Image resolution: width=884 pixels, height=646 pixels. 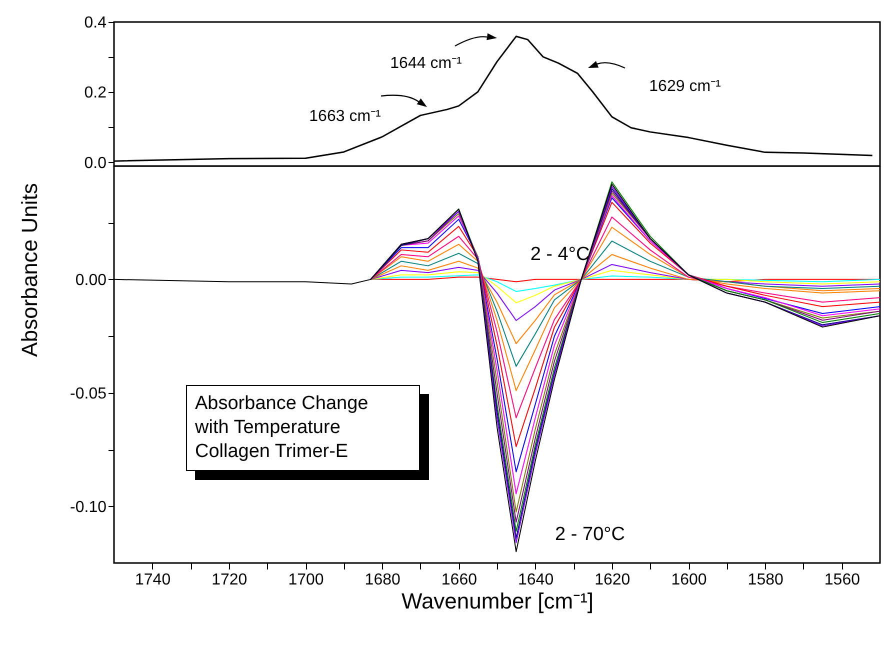 I want to click on y-tick-label: 0.00, so click(x=91, y=280).